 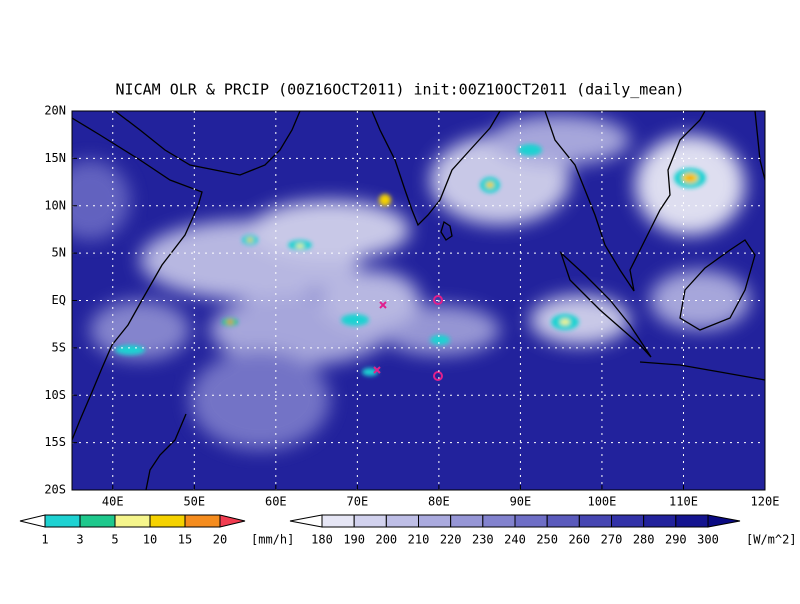 What do you see at coordinates (44, 540) in the screenshot?
I see `colorbar-label: 1` at bounding box center [44, 540].